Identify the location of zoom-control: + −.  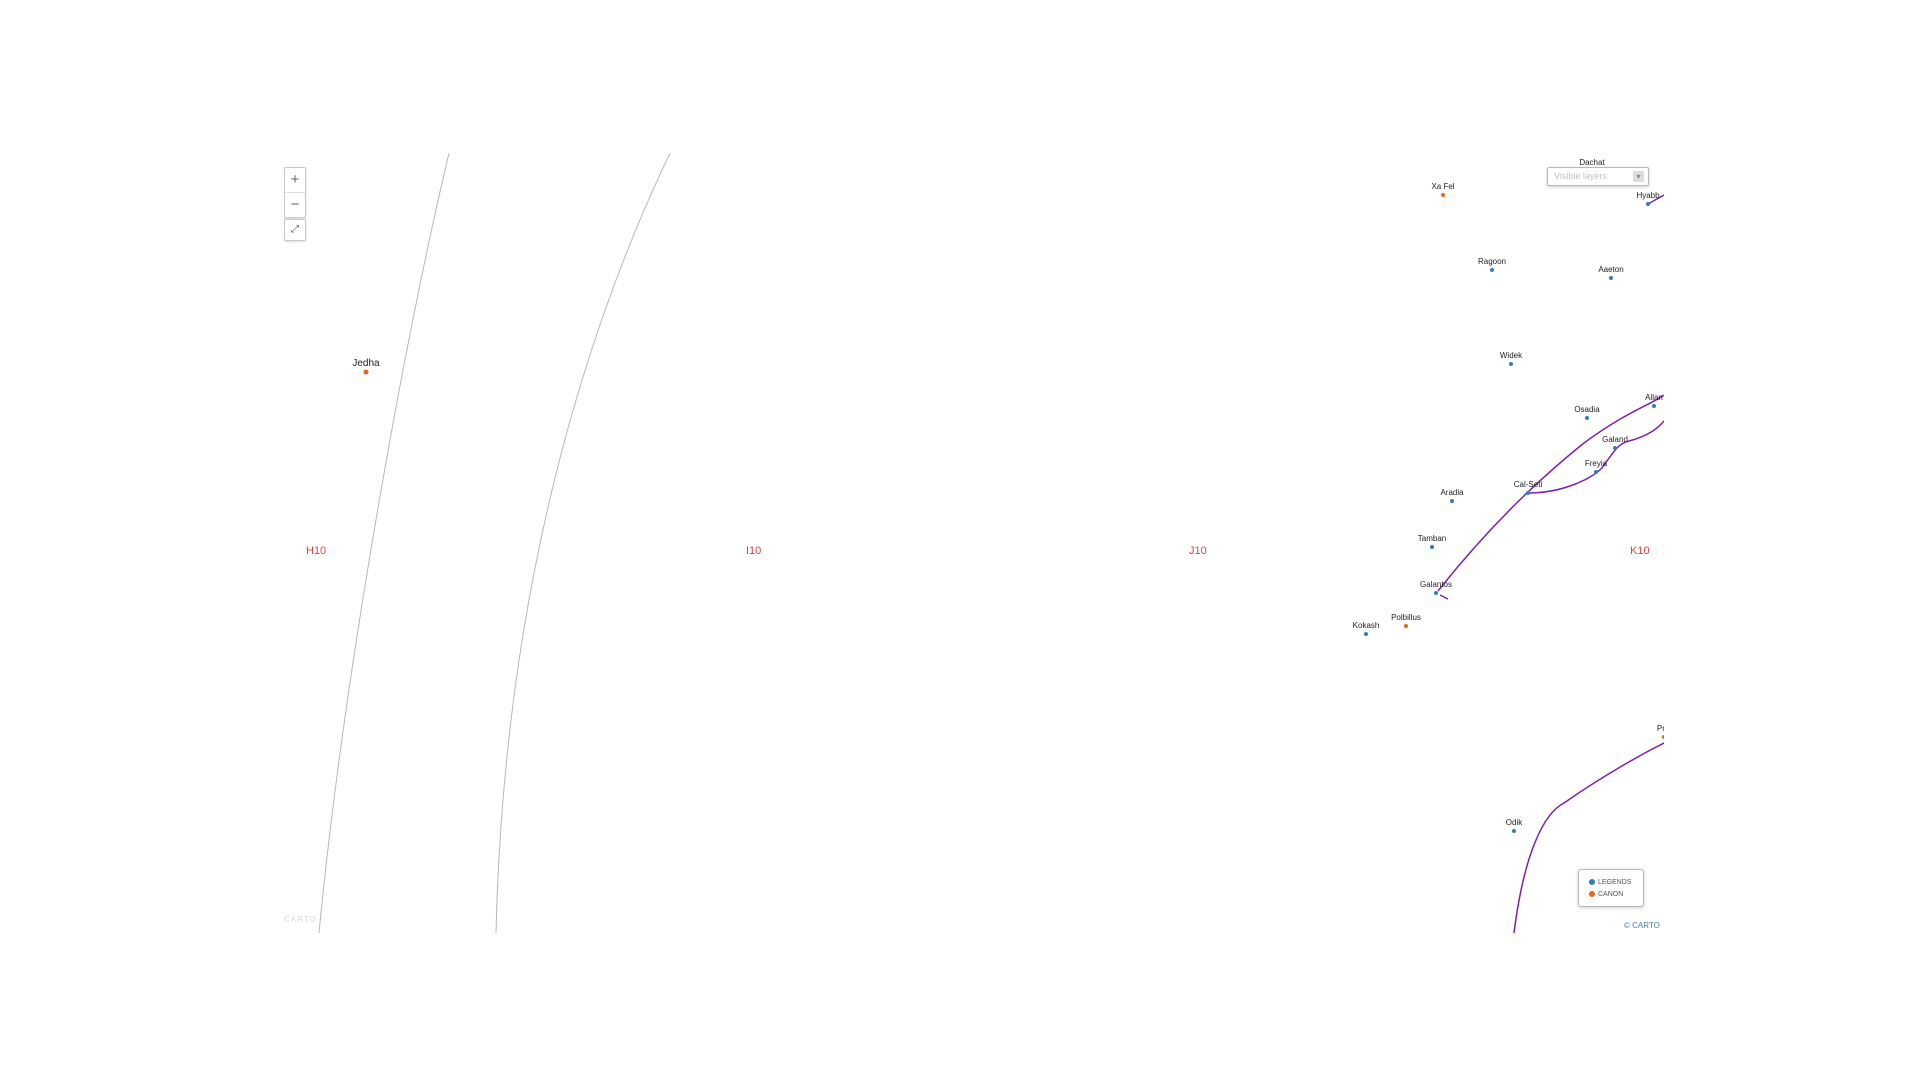
(295, 192).